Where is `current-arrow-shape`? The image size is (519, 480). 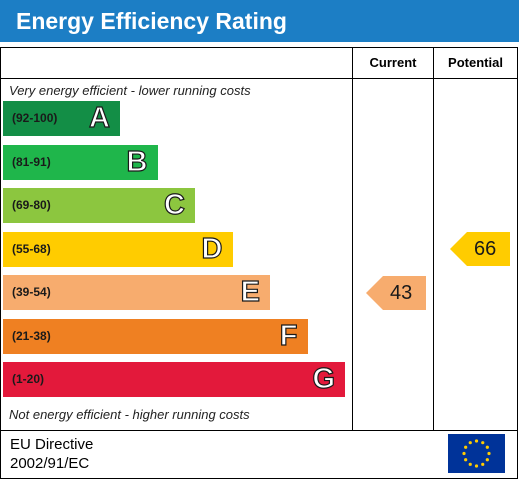 current-arrow-shape is located at coordinates (396, 292).